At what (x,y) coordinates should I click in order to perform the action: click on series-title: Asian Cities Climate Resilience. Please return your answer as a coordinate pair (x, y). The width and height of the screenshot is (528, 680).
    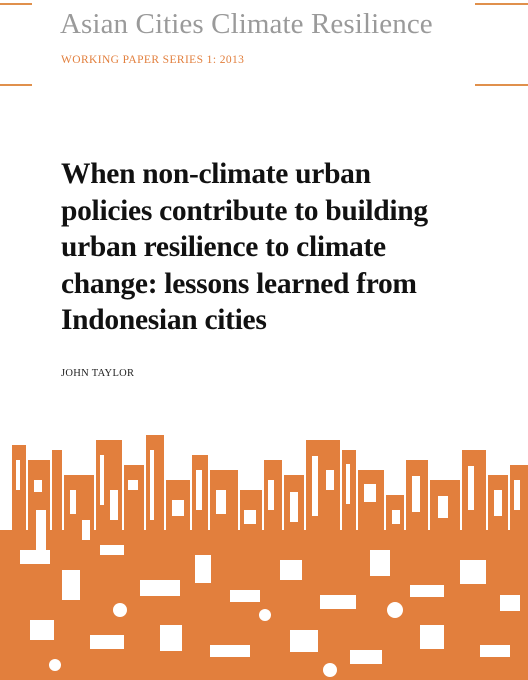
    Looking at the image, I should click on (246, 24).